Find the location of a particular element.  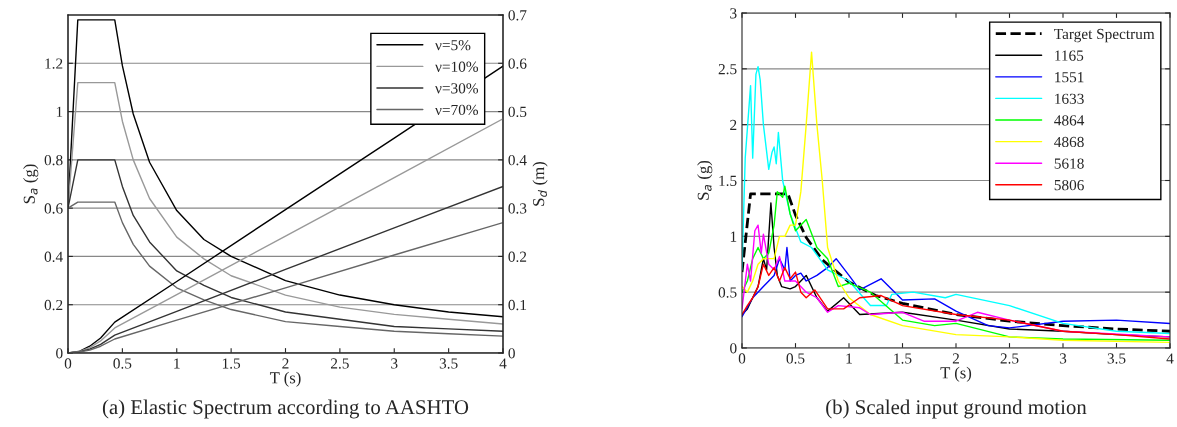

y2-tick-label: 0.4 is located at coordinates (517, 160).